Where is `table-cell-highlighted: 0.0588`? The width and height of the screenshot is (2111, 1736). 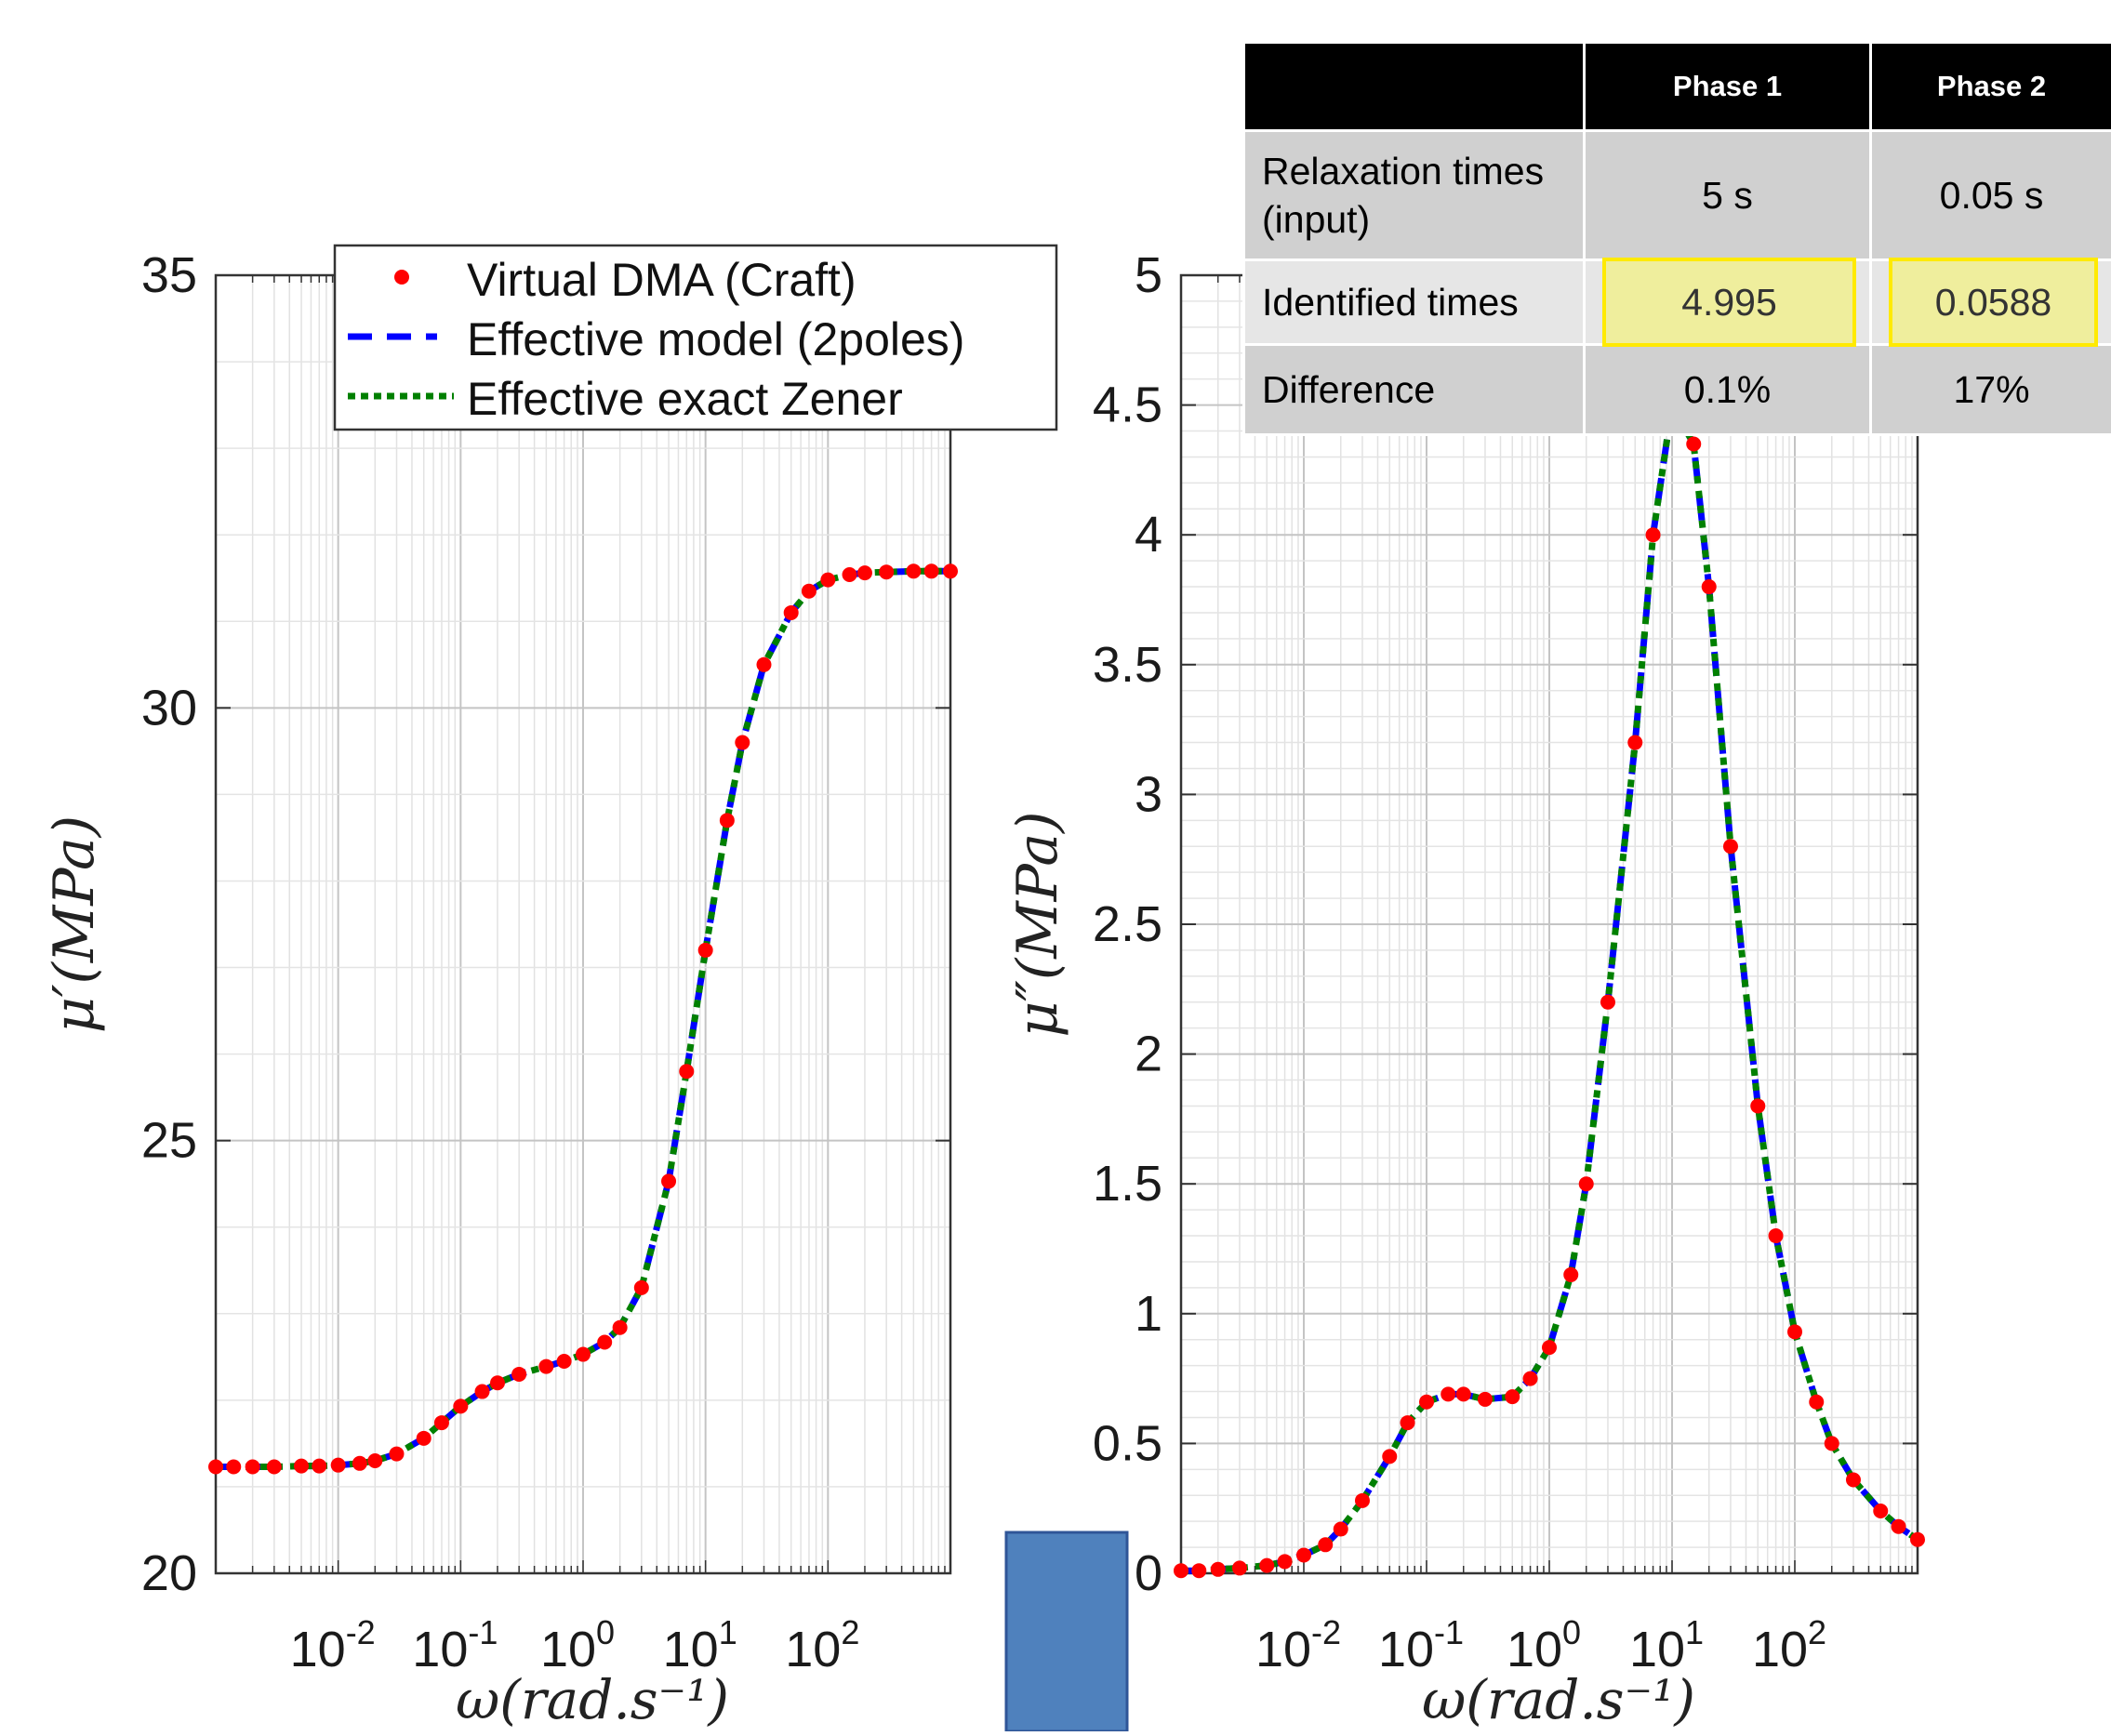
table-cell-highlighted: 0.0588 is located at coordinates (1991, 302).